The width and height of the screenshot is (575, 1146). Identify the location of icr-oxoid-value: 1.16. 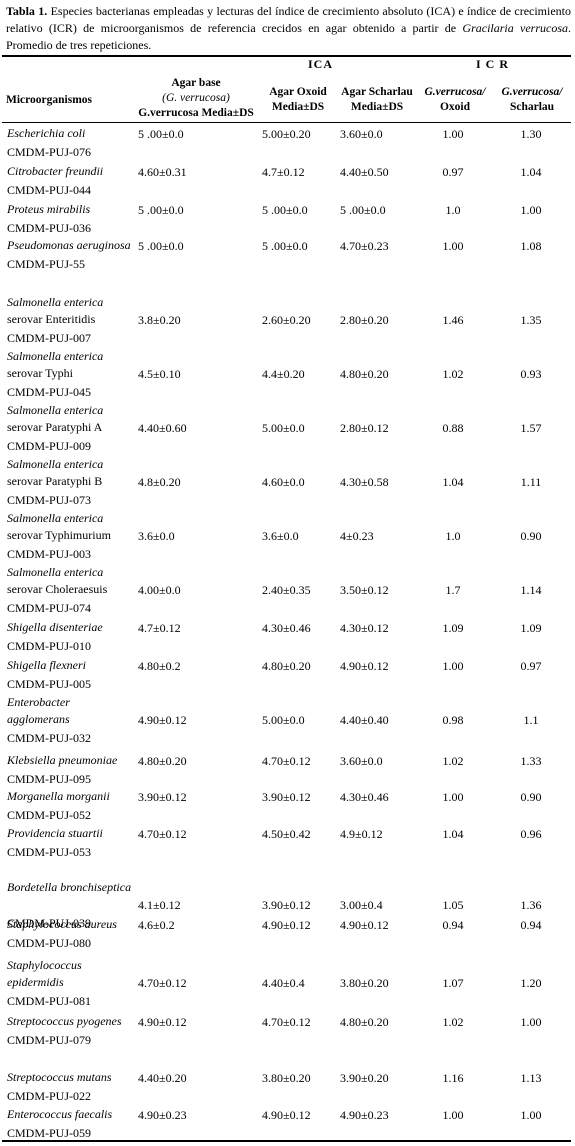
(453, 1078).